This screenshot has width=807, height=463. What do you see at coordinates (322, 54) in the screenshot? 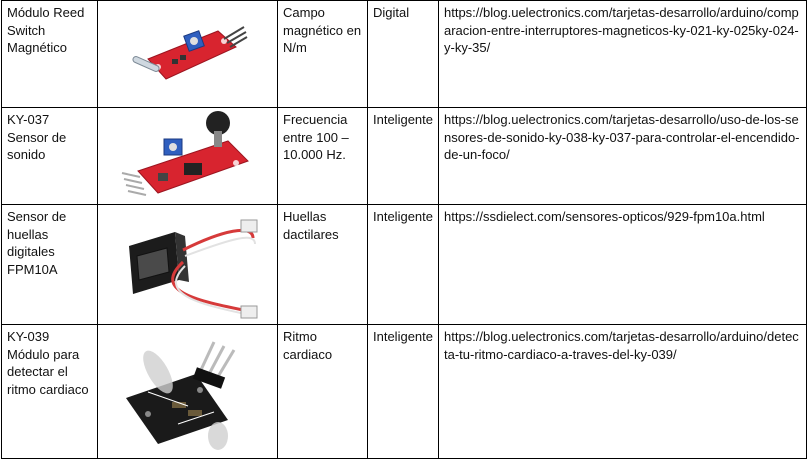
I see `measures-cell: Campo magnético en N/m` at bounding box center [322, 54].